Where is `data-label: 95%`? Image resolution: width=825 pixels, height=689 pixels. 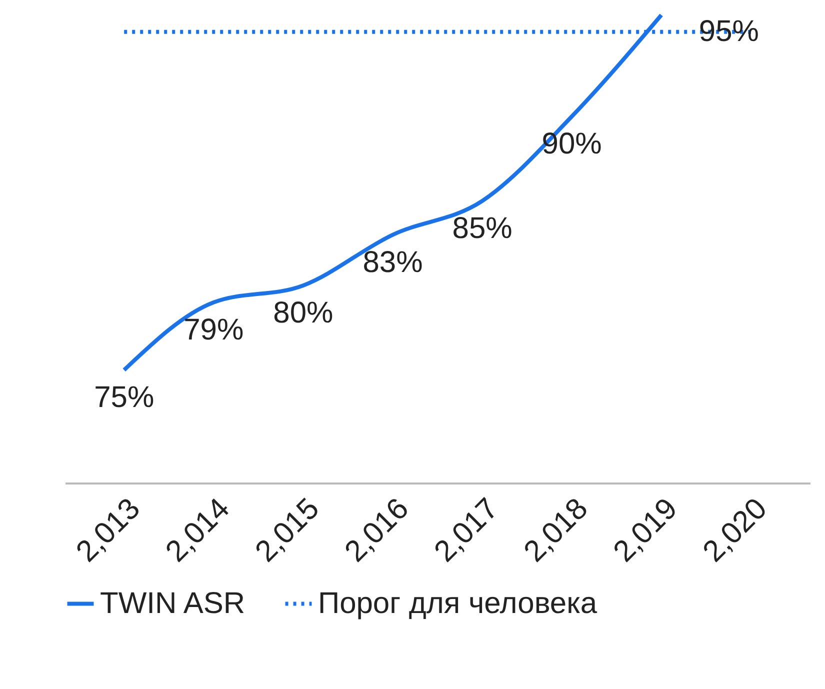
data-label: 95% is located at coordinates (728, 31).